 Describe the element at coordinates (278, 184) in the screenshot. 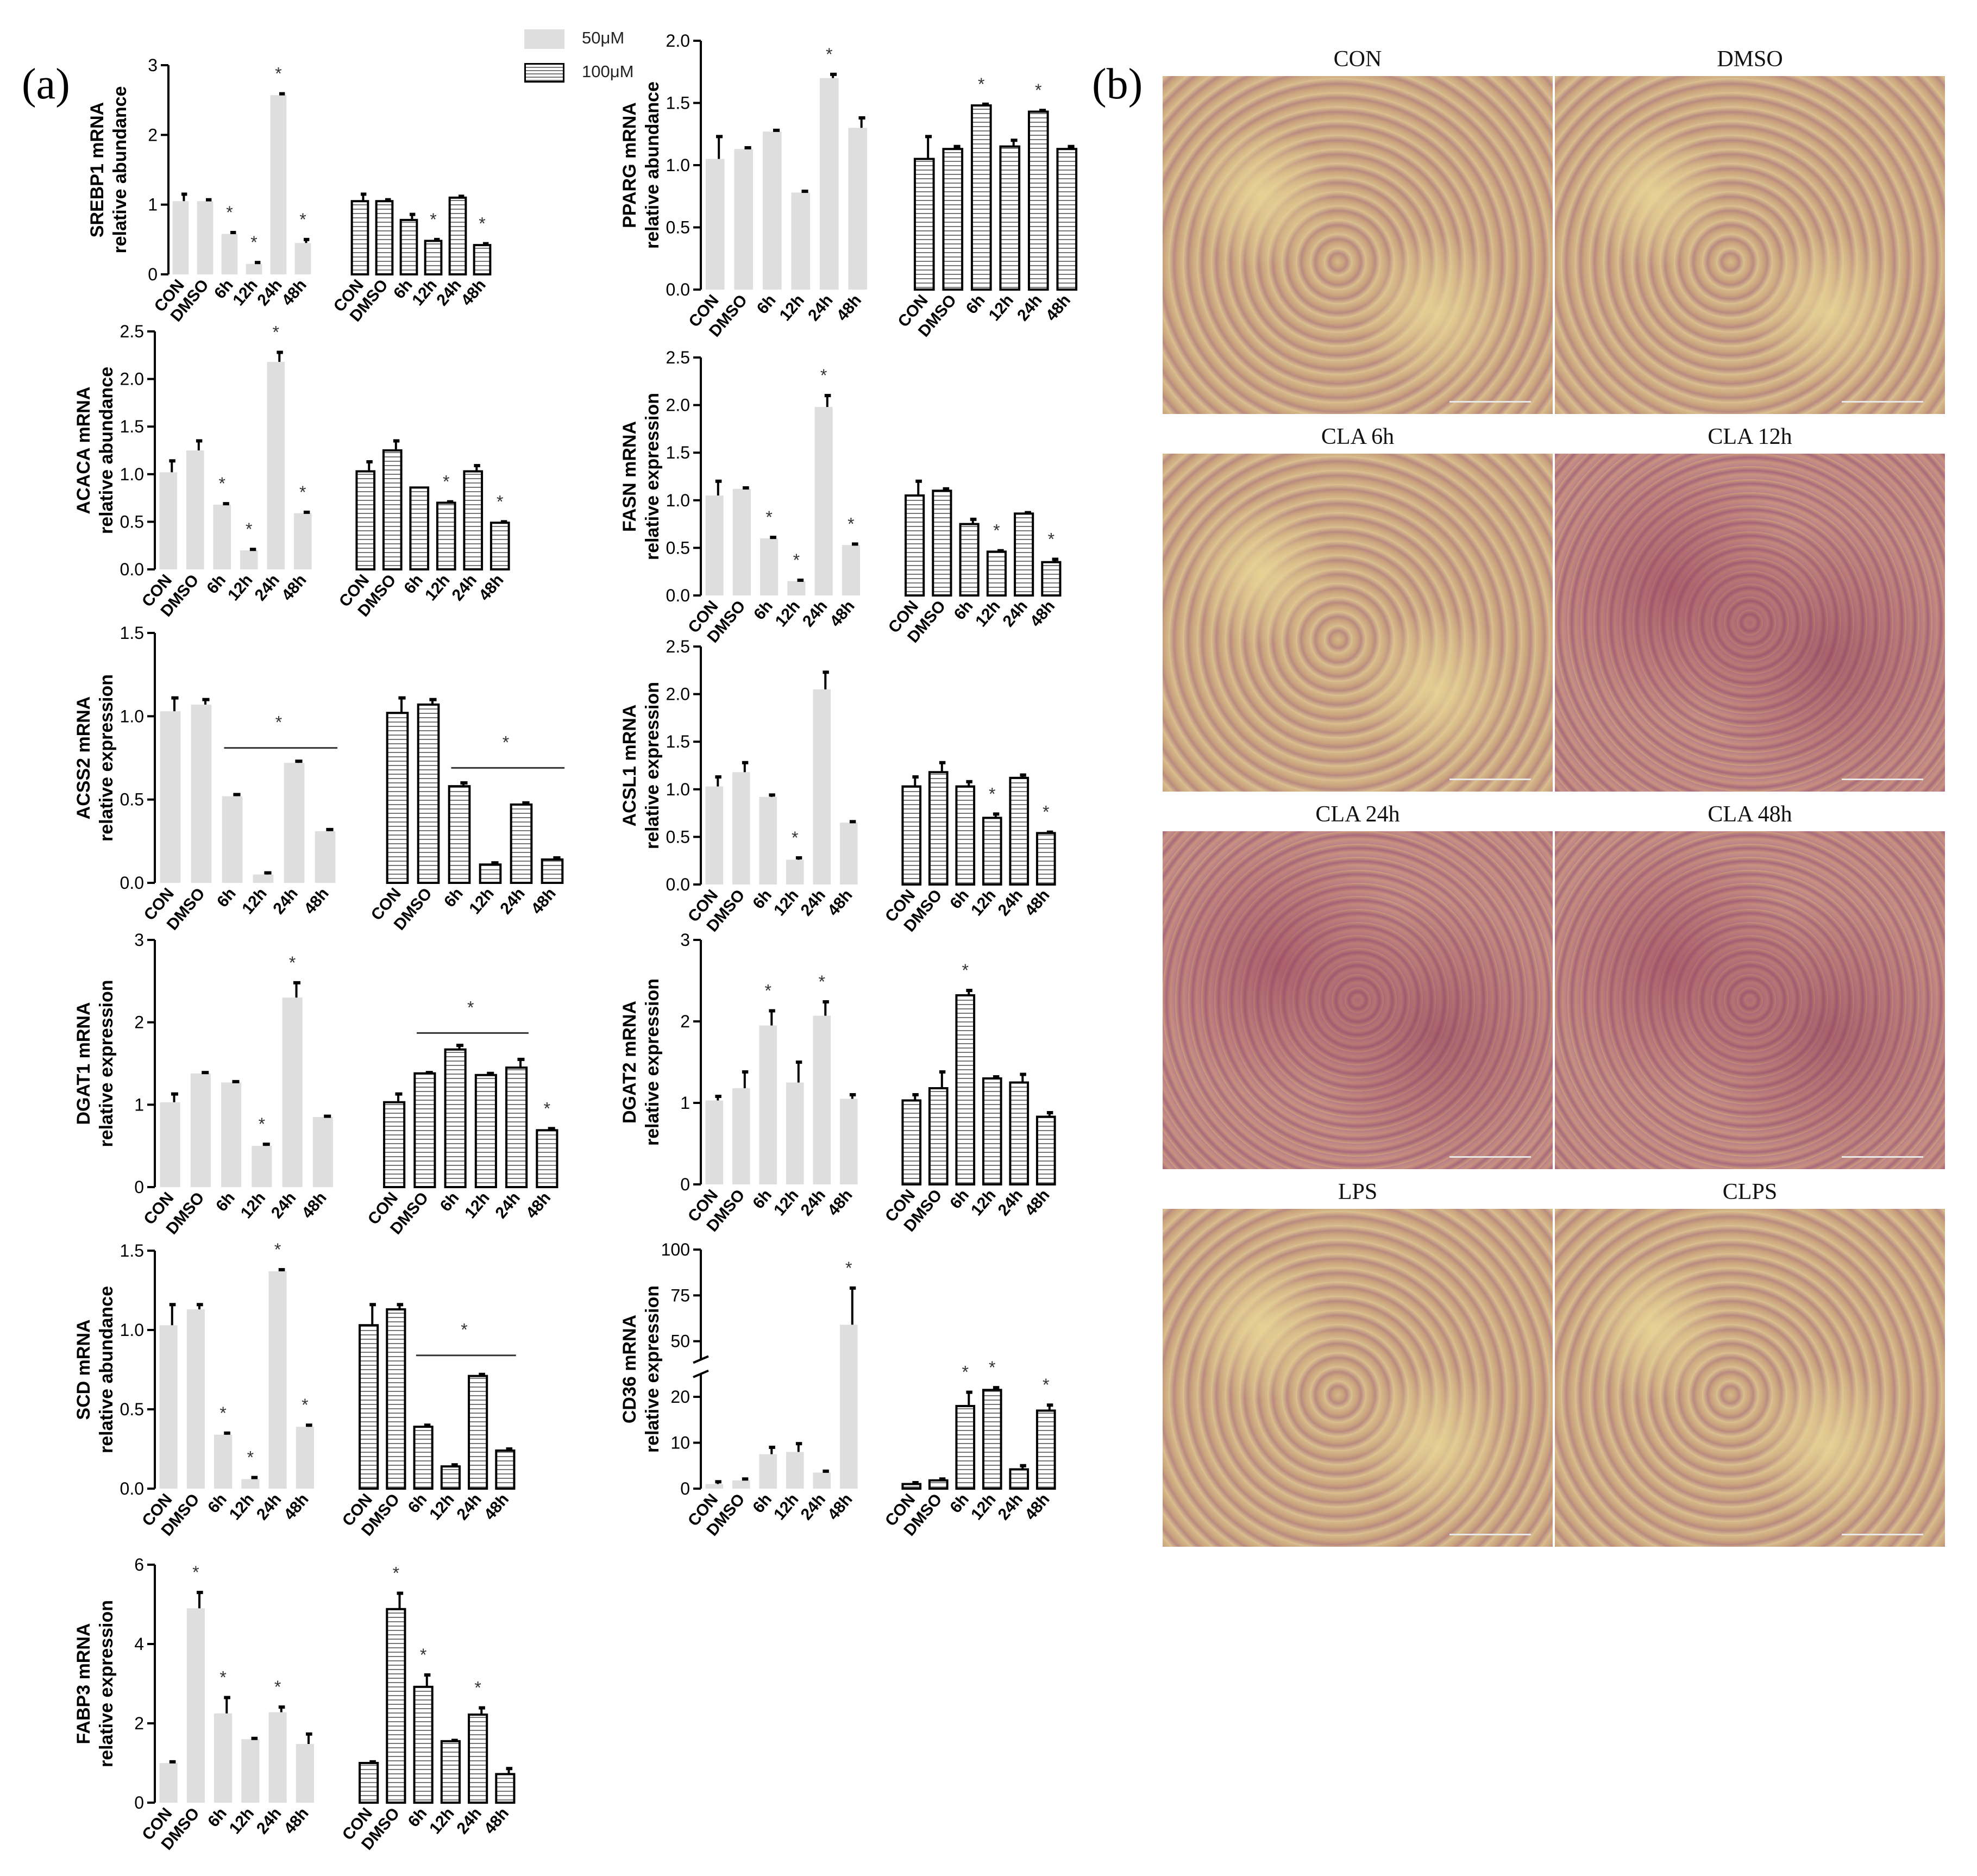

I see `bar-srebp1-50uM-24h` at that location.